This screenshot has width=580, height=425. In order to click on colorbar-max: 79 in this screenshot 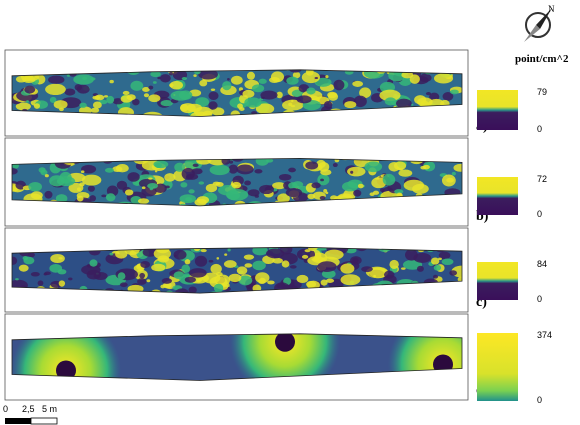, I will do `click(542, 92)`.